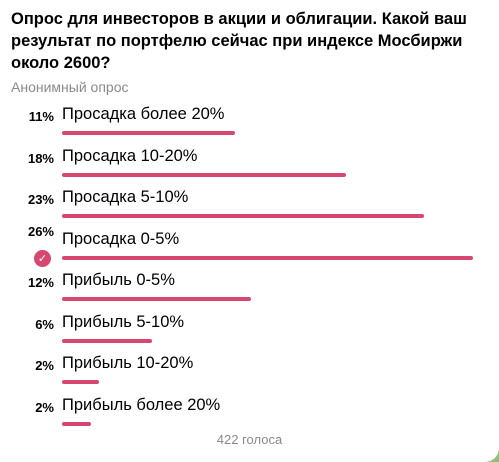  I want to click on poll-type-label: Анонимный опрос, so click(70, 87).